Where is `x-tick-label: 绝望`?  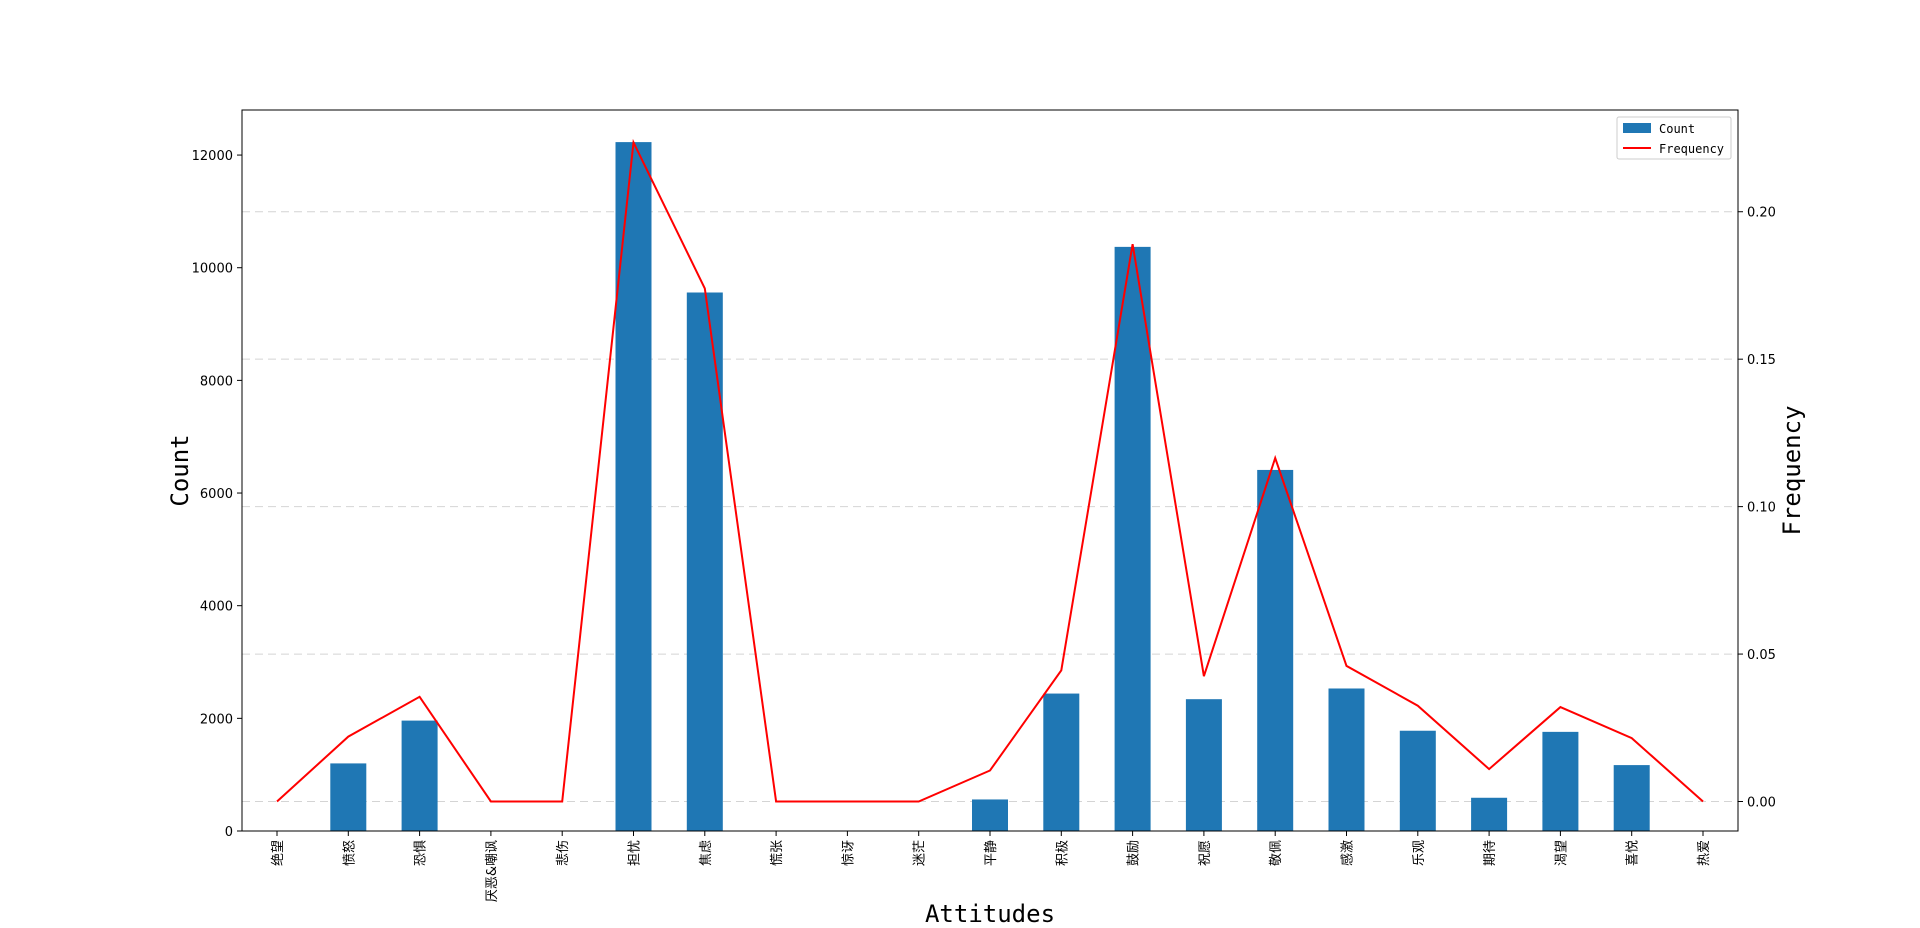
x-tick-label: 绝望 is located at coordinates (278, 853).